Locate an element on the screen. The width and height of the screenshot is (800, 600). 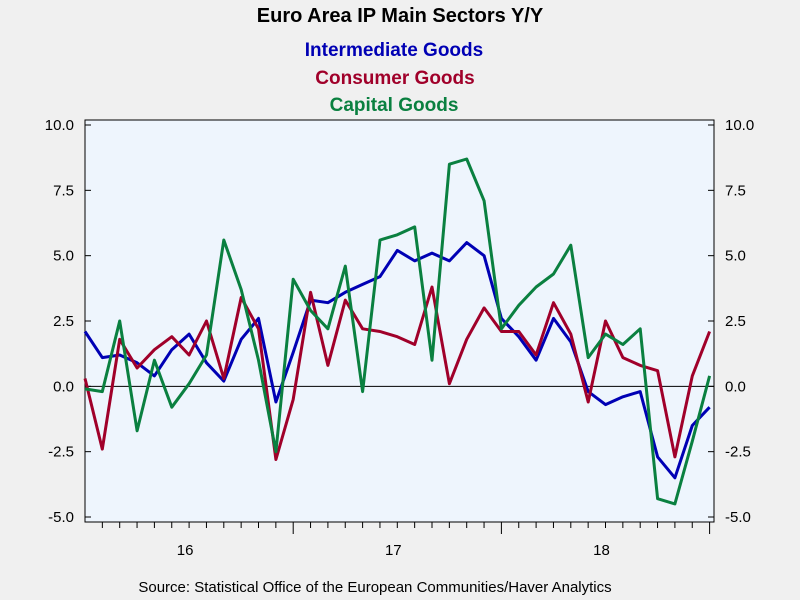
year-label: 17 is located at coordinates (393, 550).